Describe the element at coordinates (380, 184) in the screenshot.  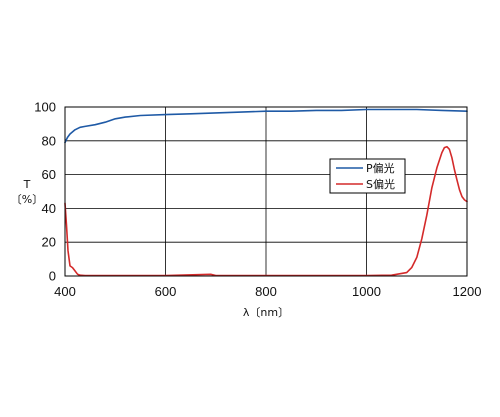
I see `legend-label-s: S偏光` at that location.